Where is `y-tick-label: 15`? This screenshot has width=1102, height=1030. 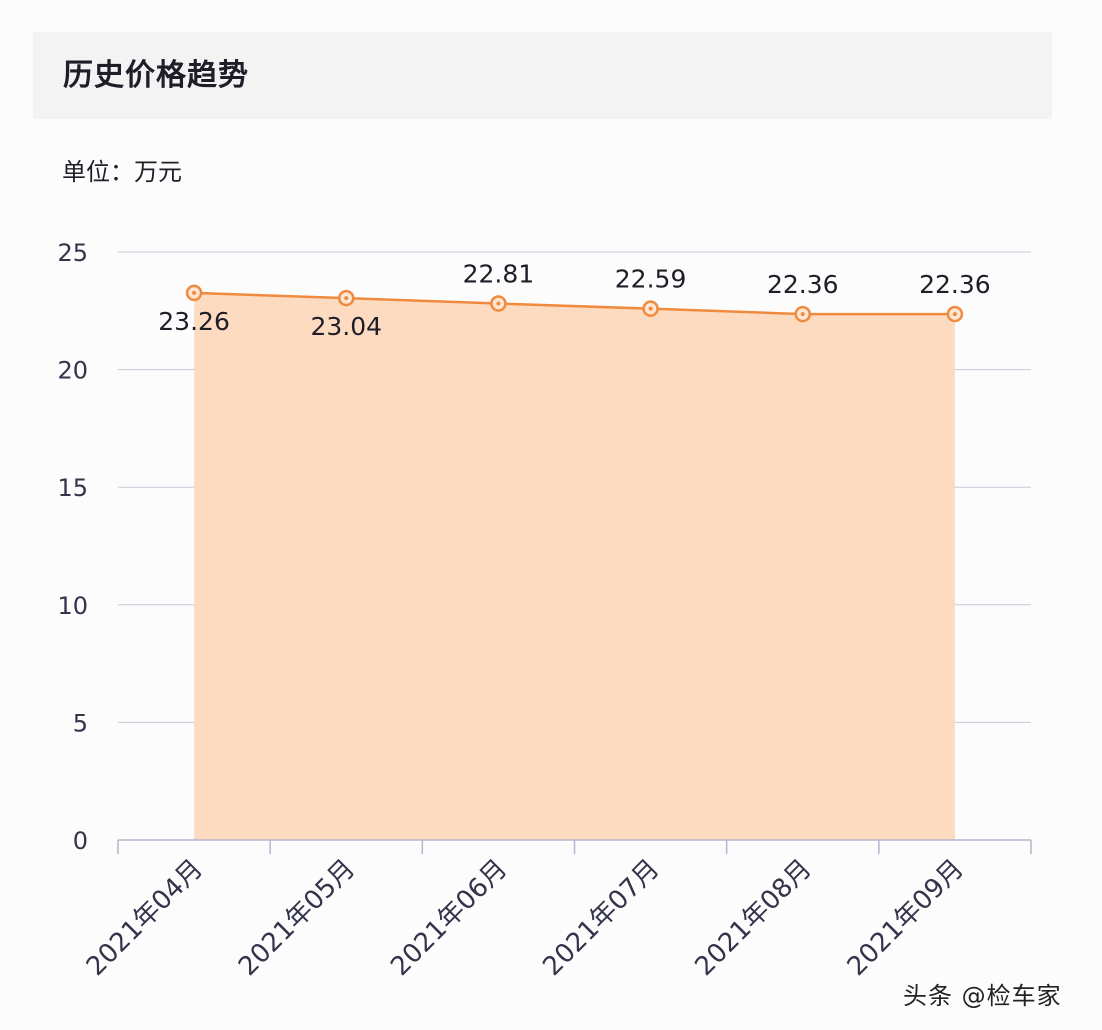 y-tick-label: 15 is located at coordinates (72, 488).